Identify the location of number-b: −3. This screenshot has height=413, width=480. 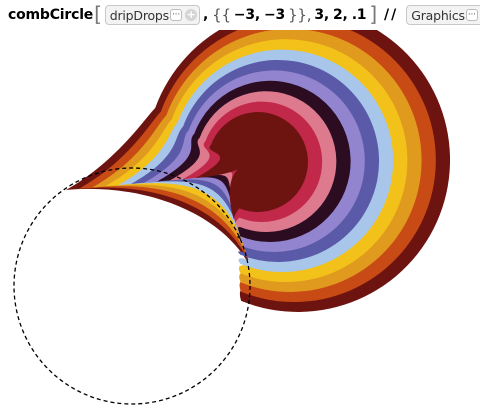
(275, 15).